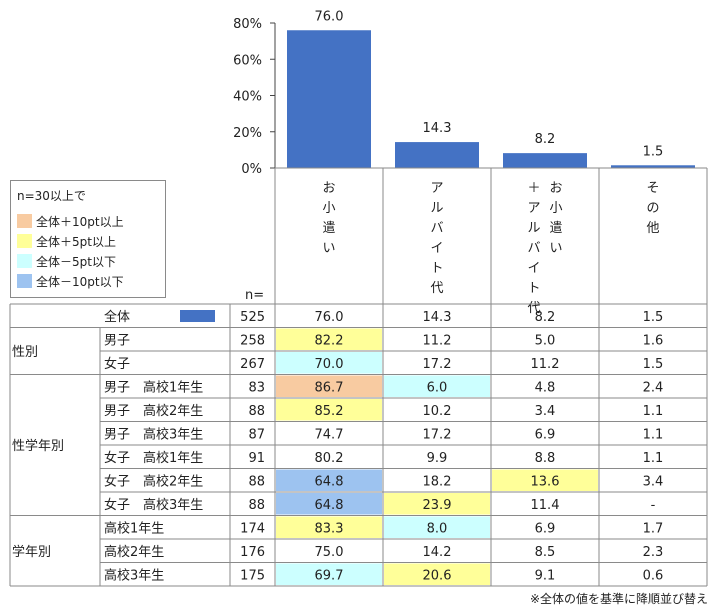 The width and height of the screenshot is (716, 610). What do you see at coordinates (437, 387) in the screenshot?
I see `cell-value: 6.0` at bounding box center [437, 387].